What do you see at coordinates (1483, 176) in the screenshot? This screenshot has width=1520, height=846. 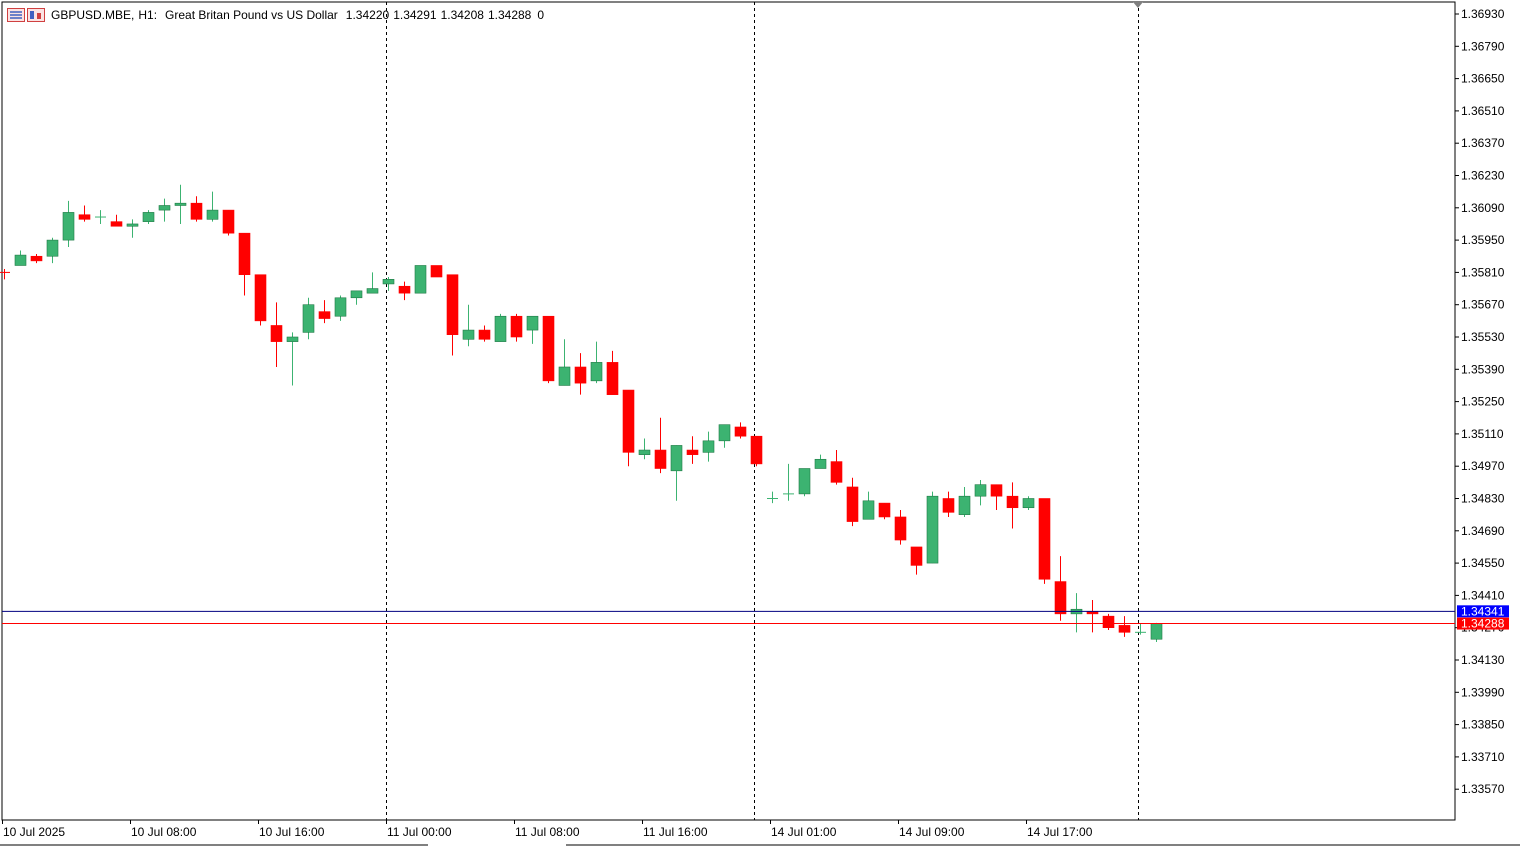 I see `y-tick-label: 1.36230` at bounding box center [1483, 176].